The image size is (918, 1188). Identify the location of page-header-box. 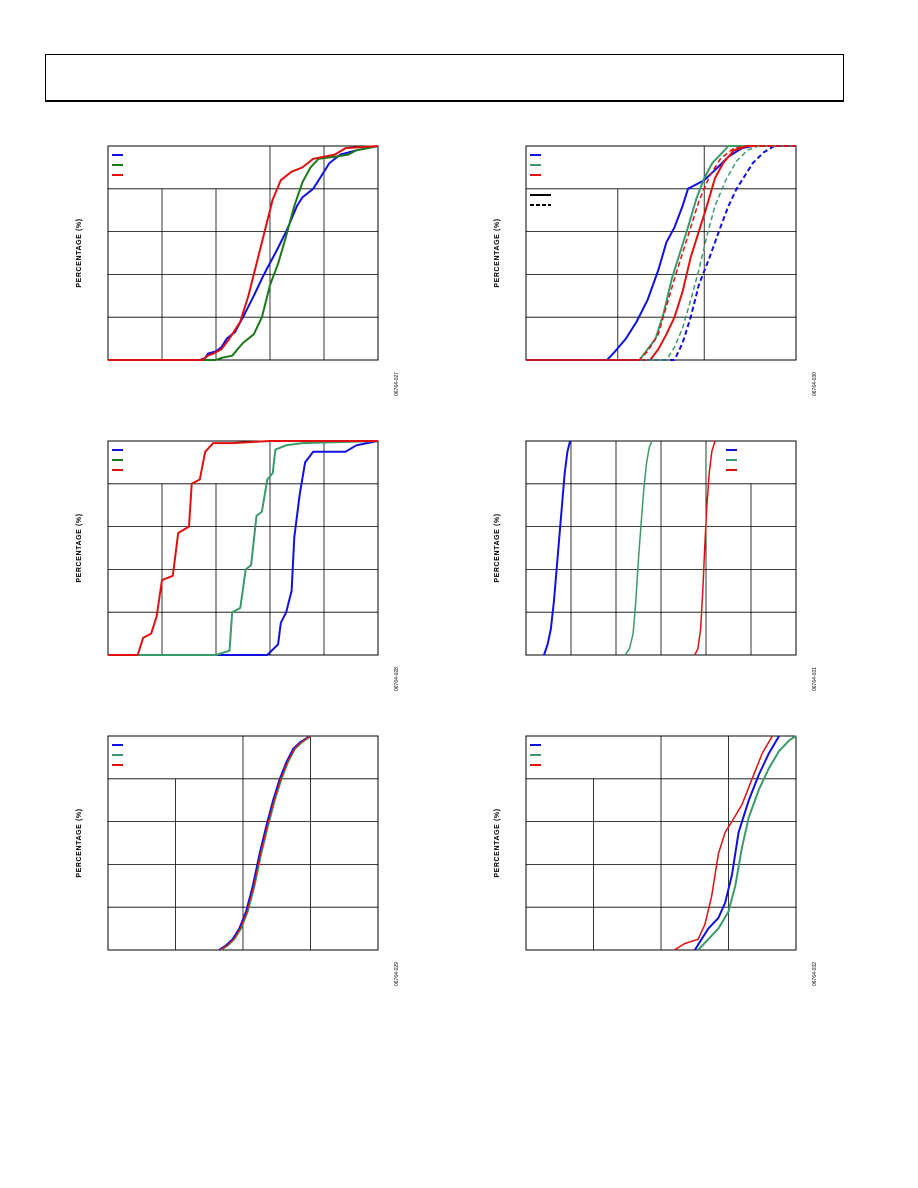
(444, 78).